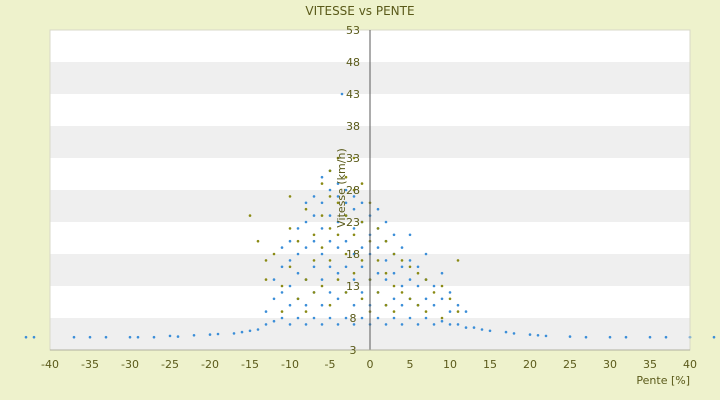 This screenshot has width=720, height=400. I want to click on x-tick-label: 5, so click(410, 364).